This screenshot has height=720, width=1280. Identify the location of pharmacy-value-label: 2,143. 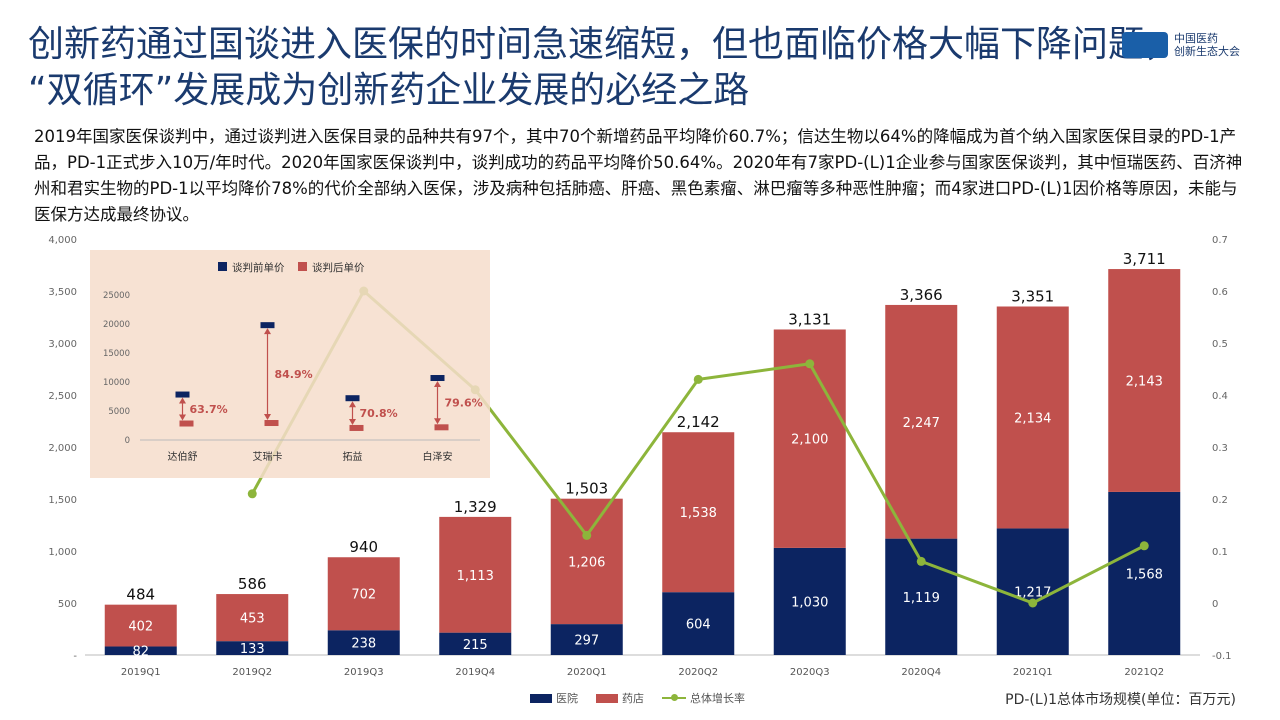
(1144, 381).